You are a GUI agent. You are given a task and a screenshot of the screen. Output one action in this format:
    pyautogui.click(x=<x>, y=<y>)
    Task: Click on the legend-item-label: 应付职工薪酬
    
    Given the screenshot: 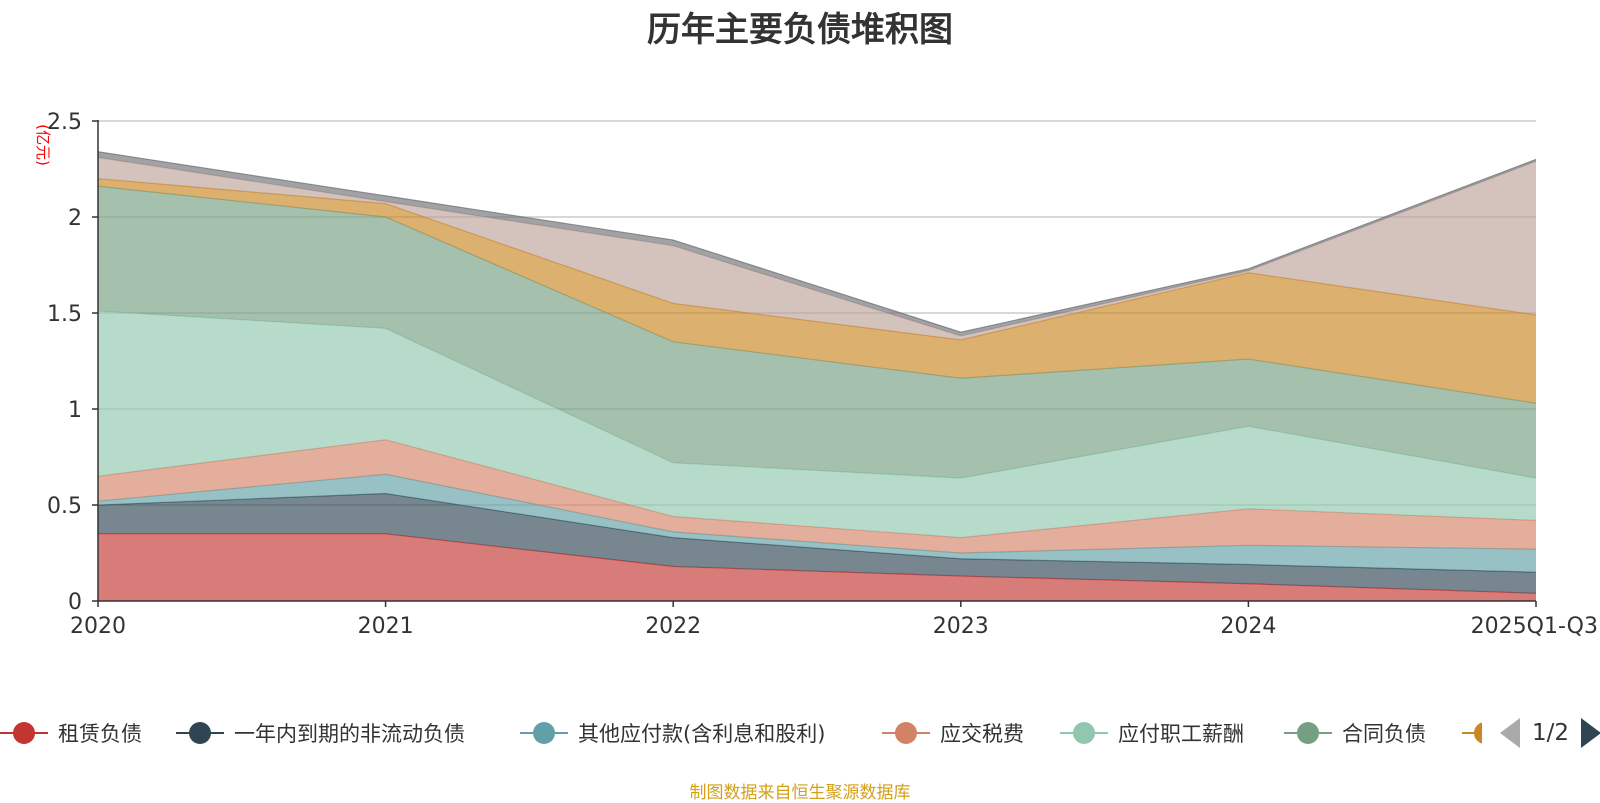 What is the action you would take?
    pyautogui.click(x=1181, y=734)
    